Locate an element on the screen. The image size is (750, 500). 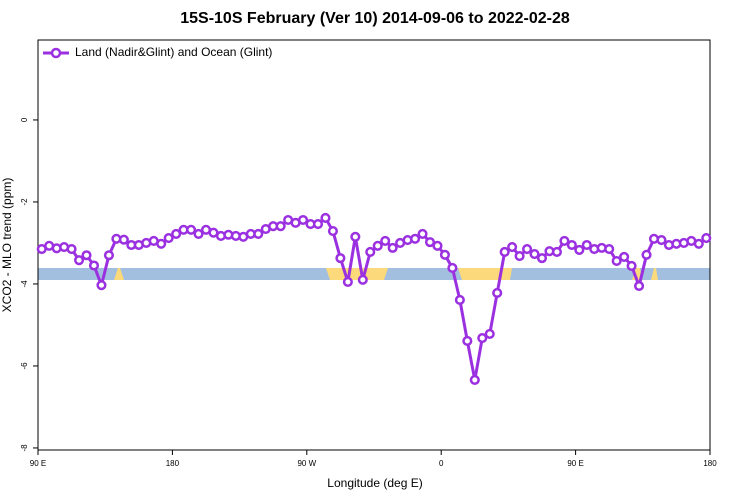
y-tick-label: -4 is located at coordinates (24, 284).